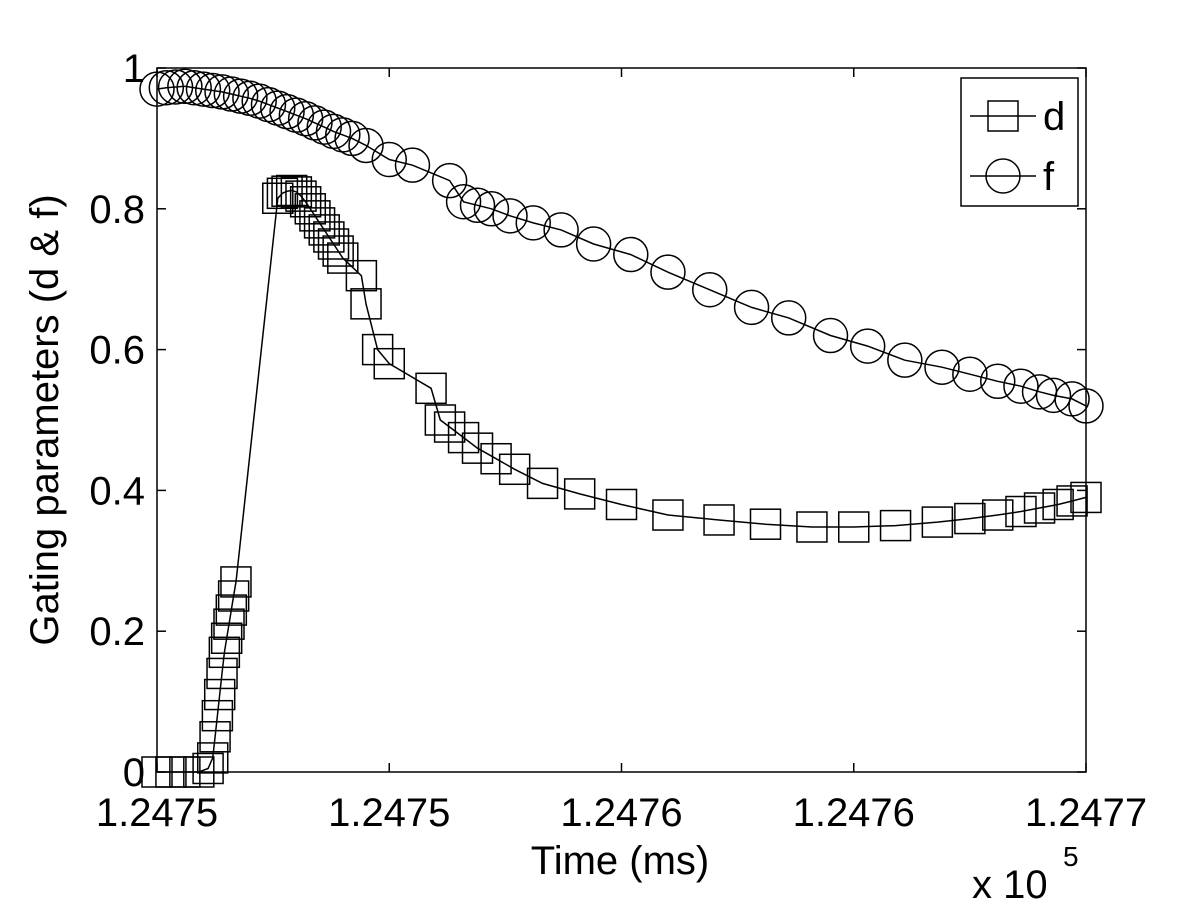 The image size is (1201, 901). What do you see at coordinates (620, 861) in the screenshot?
I see `x-axis-label: Time (ms)` at bounding box center [620, 861].